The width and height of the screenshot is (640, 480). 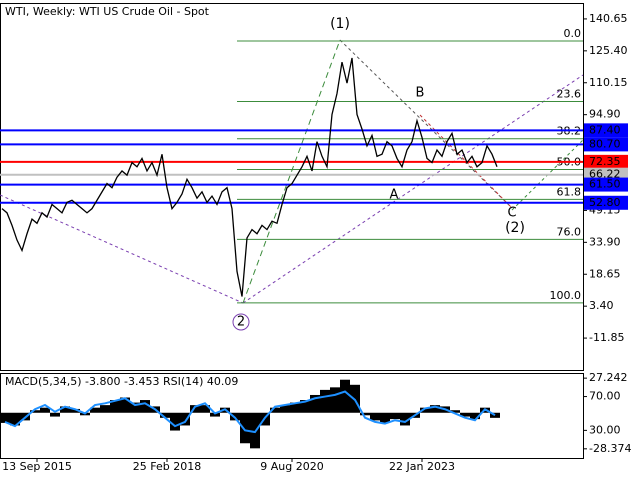 What do you see at coordinates (606, 337) in the screenshot?
I see `y-tick-label: -11.85` at bounding box center [606, 337].